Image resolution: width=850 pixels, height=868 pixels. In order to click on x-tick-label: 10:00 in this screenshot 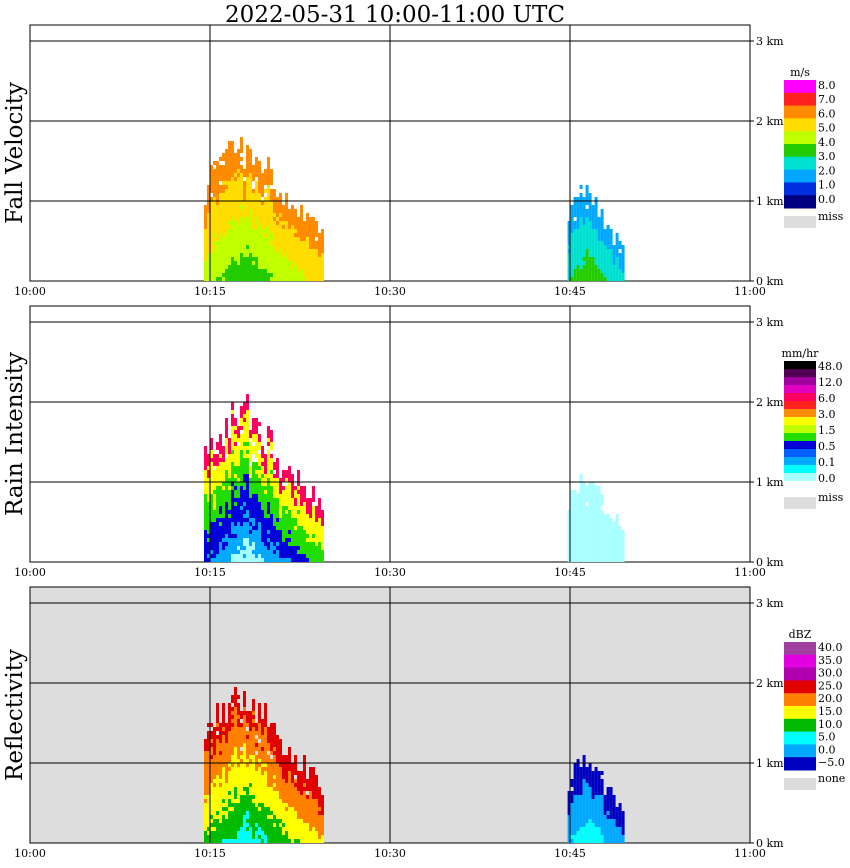, I will do `click(30, 572)`.